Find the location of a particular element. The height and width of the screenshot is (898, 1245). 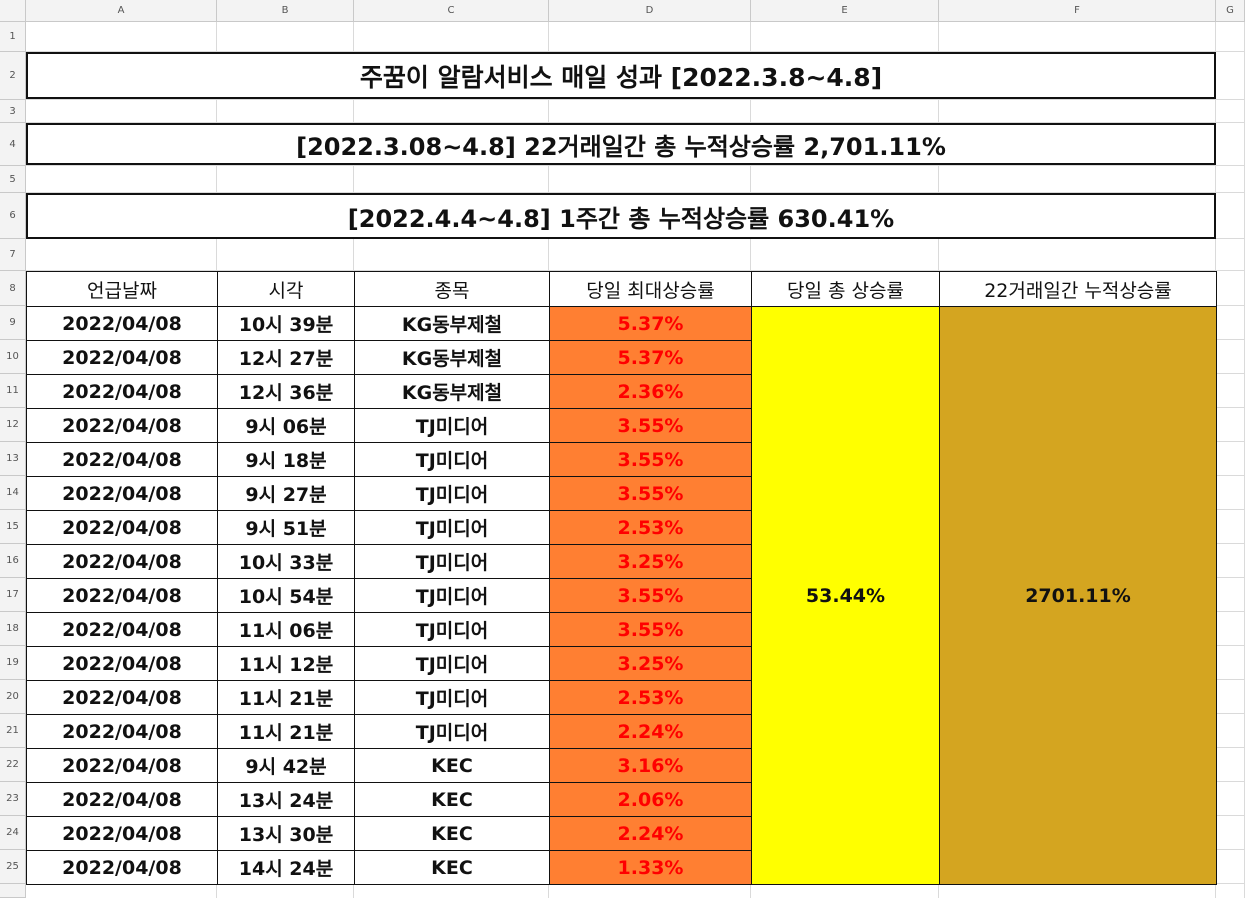

row-header-10: 10 is located at coordinates (13, 357).